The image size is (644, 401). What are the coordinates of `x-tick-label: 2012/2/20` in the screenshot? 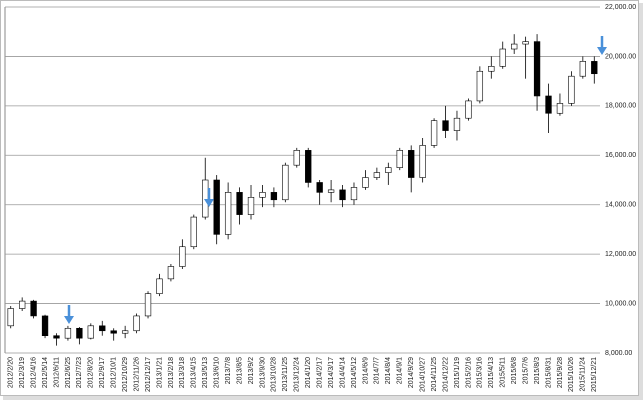 It's located at (11, 372).